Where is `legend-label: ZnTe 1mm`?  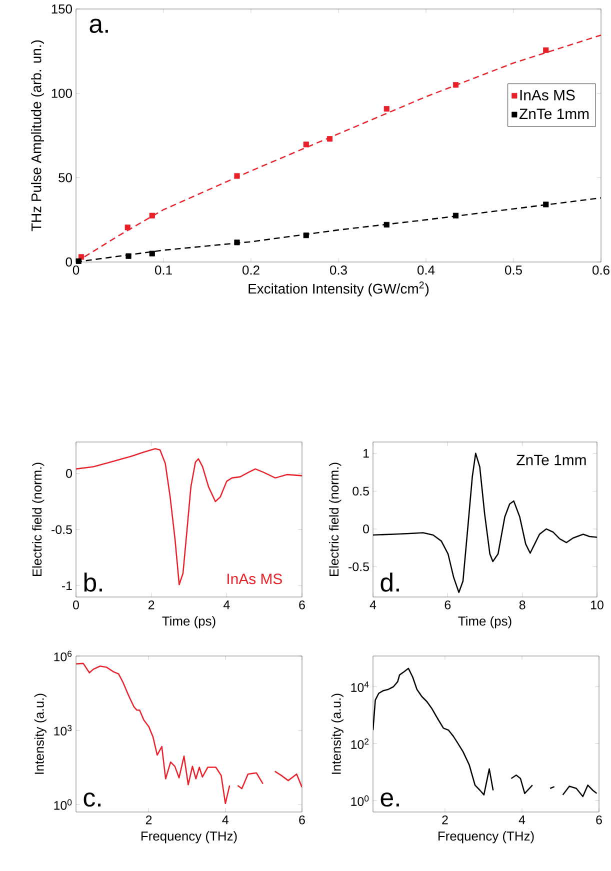 legend-label: ZnTe 1mm is located at coordinates (554, 114).